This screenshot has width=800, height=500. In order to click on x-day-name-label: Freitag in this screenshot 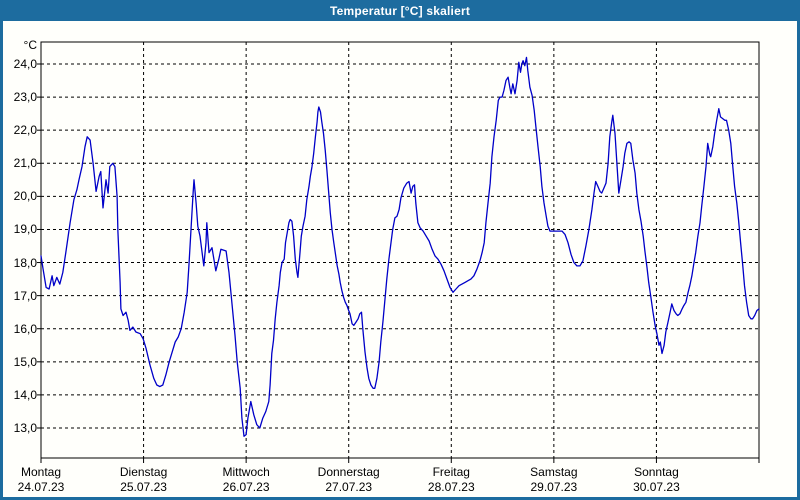, I will do `click(451, 472)`.